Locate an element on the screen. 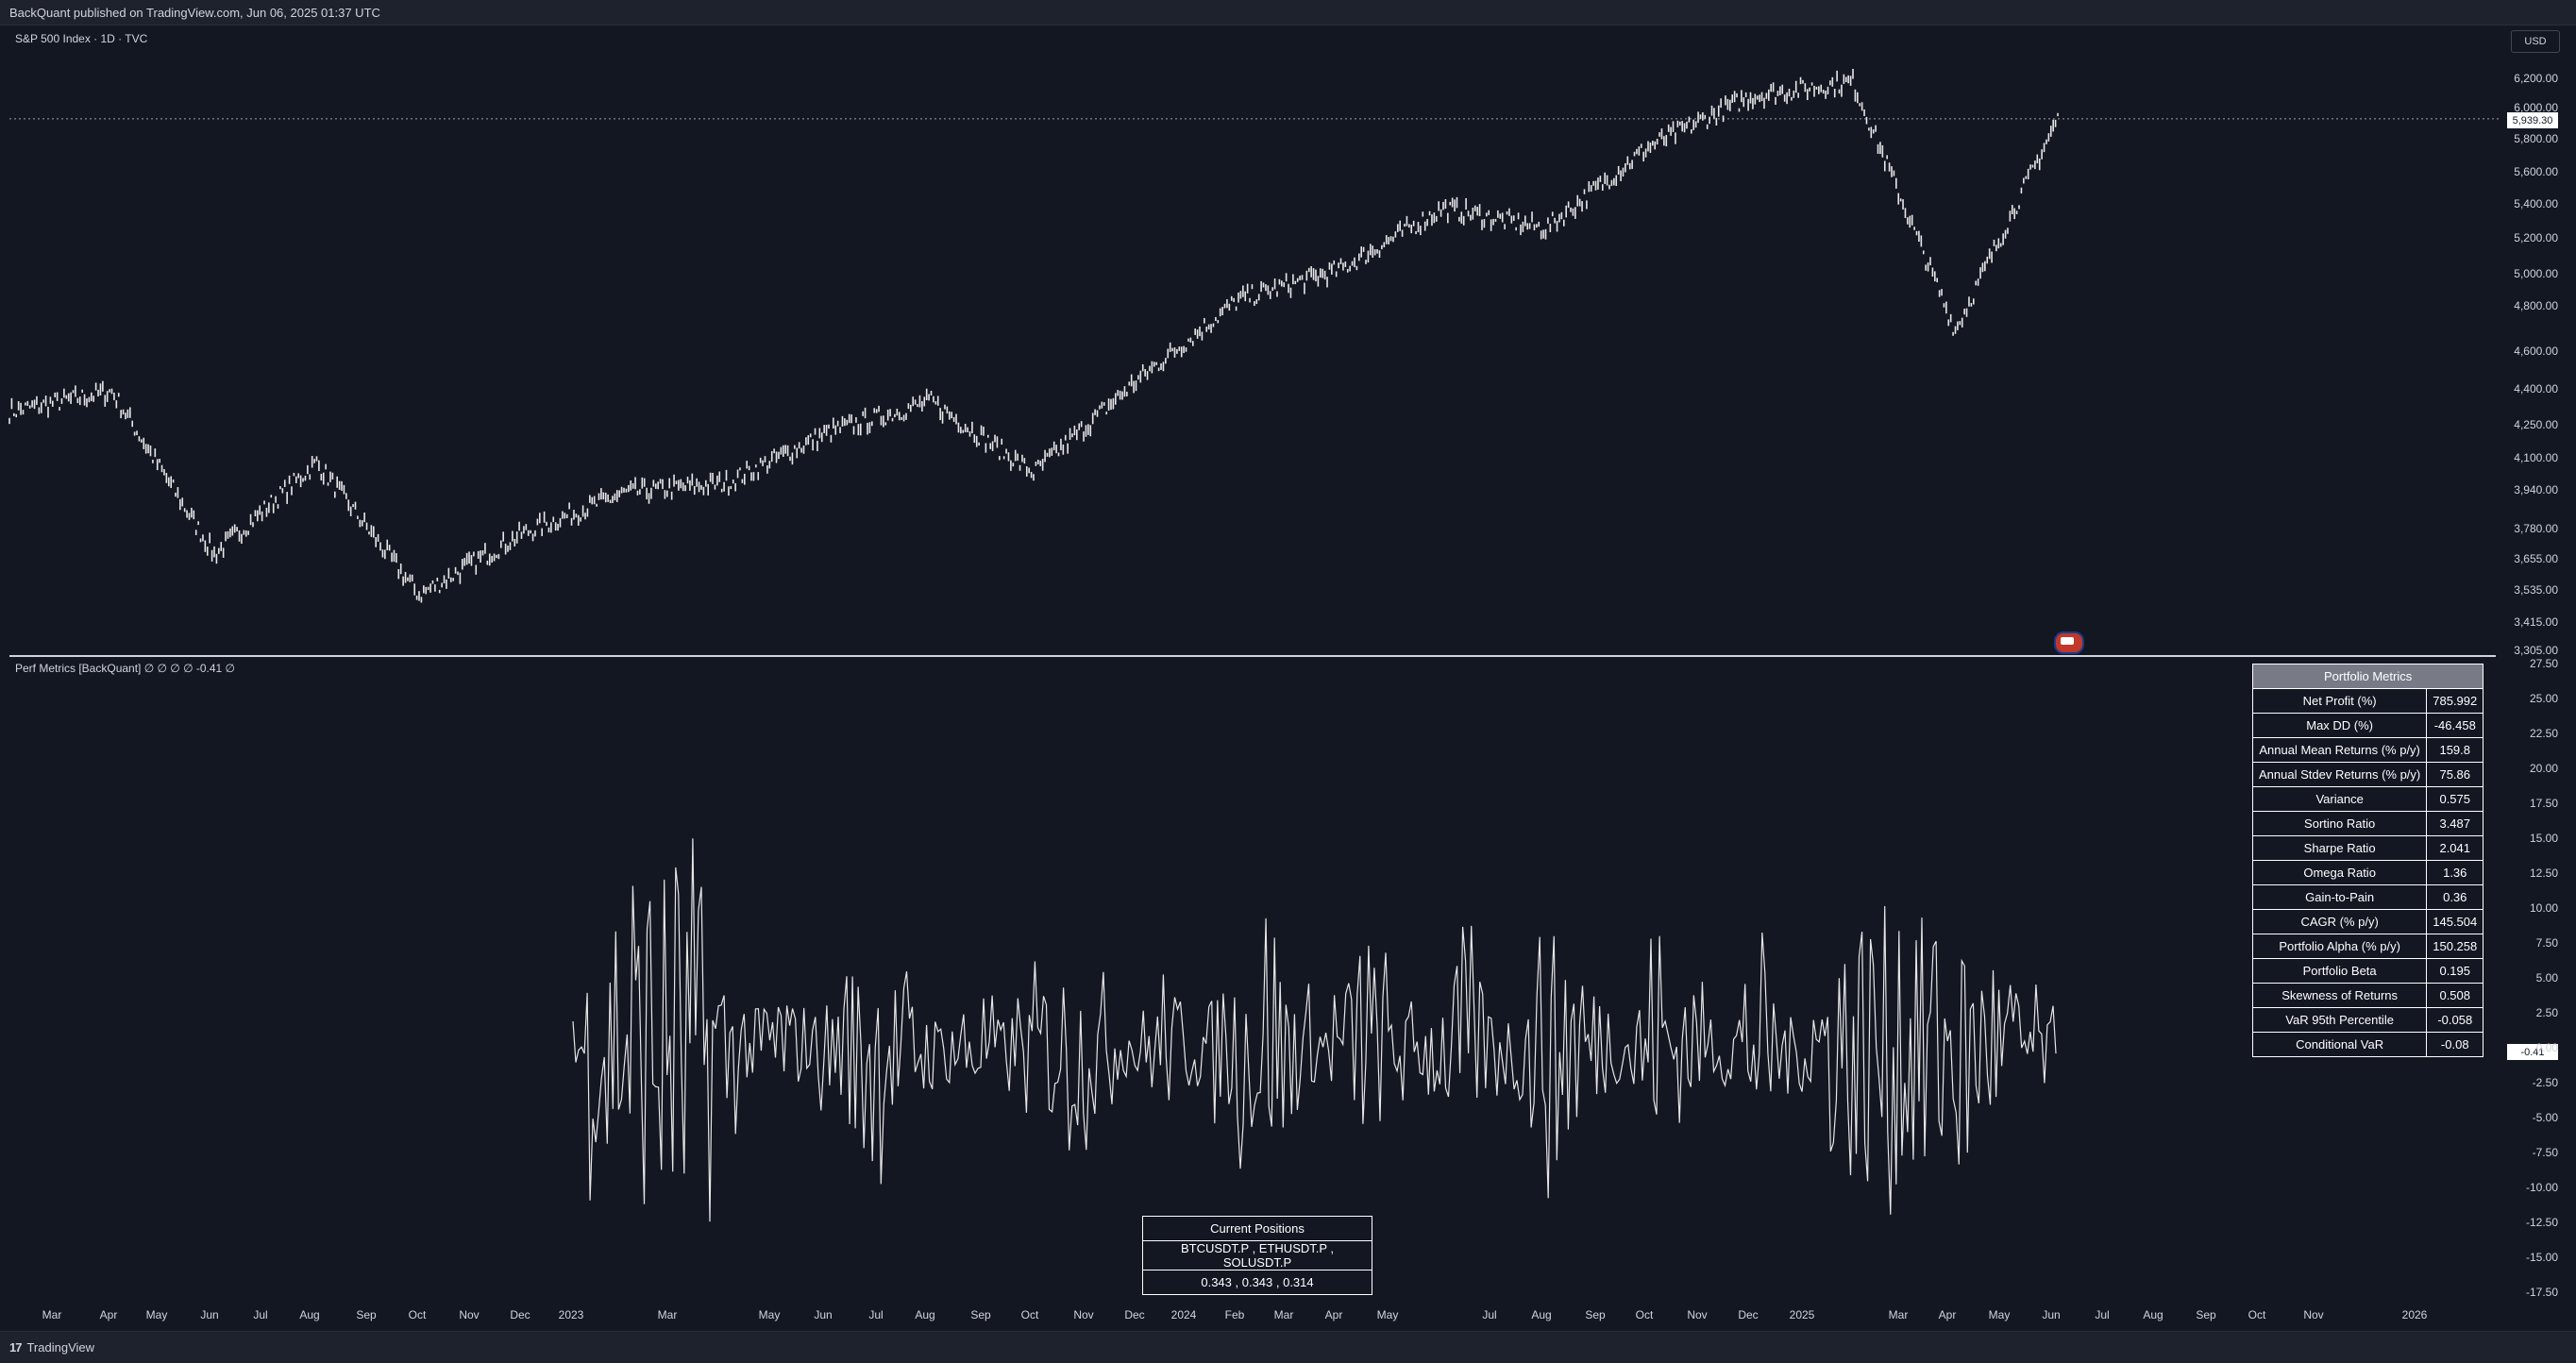  metric-value: 785.992 is located at coordinates (2455, 701).